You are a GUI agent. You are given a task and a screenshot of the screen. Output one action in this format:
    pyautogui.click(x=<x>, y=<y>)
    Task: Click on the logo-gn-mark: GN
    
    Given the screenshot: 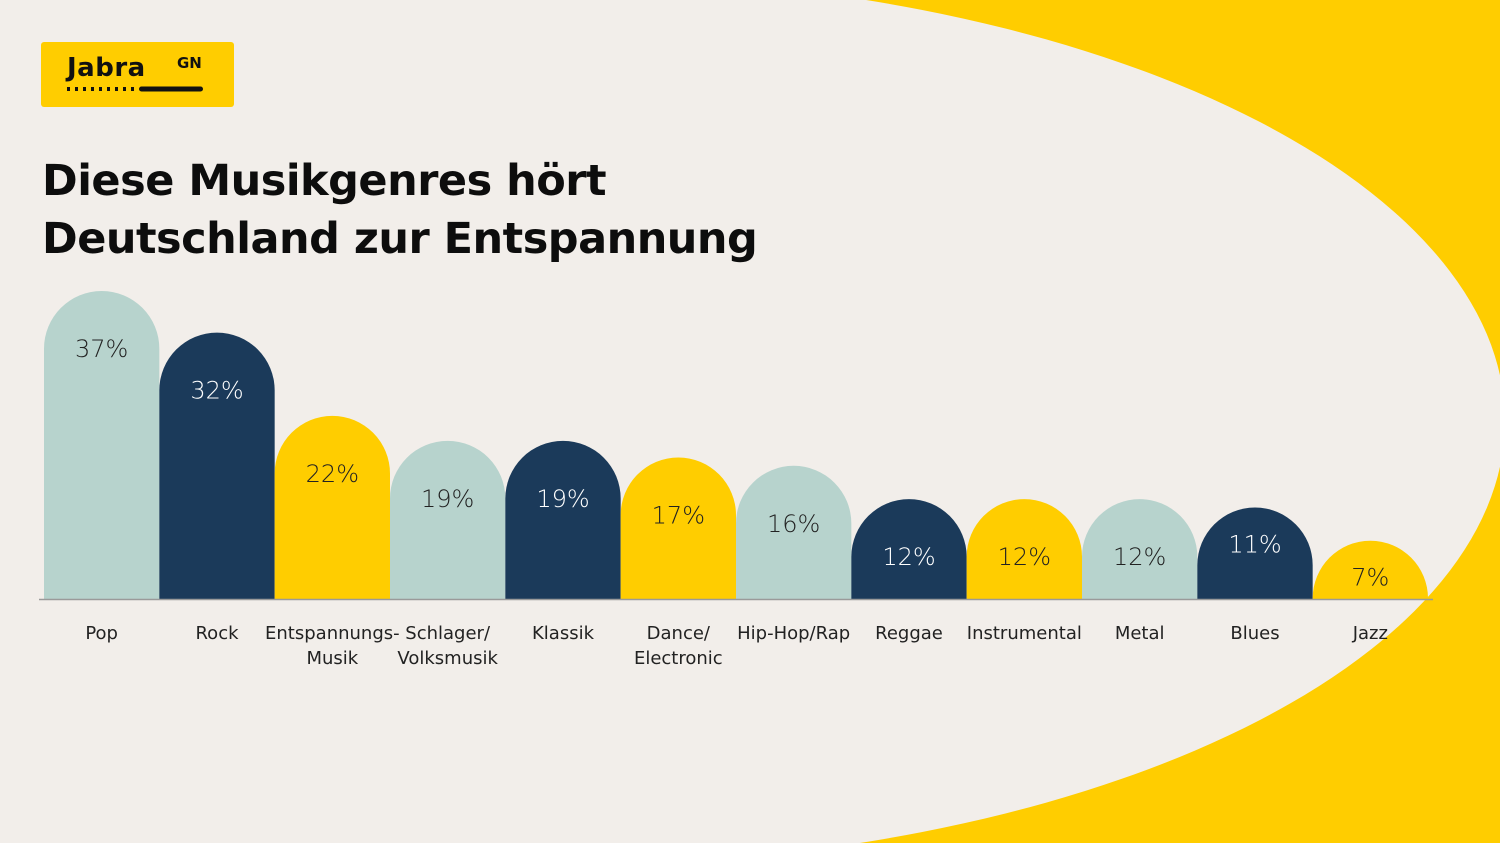 What is the action you would take?
    pyautogui.click(x=189, y=63)
    